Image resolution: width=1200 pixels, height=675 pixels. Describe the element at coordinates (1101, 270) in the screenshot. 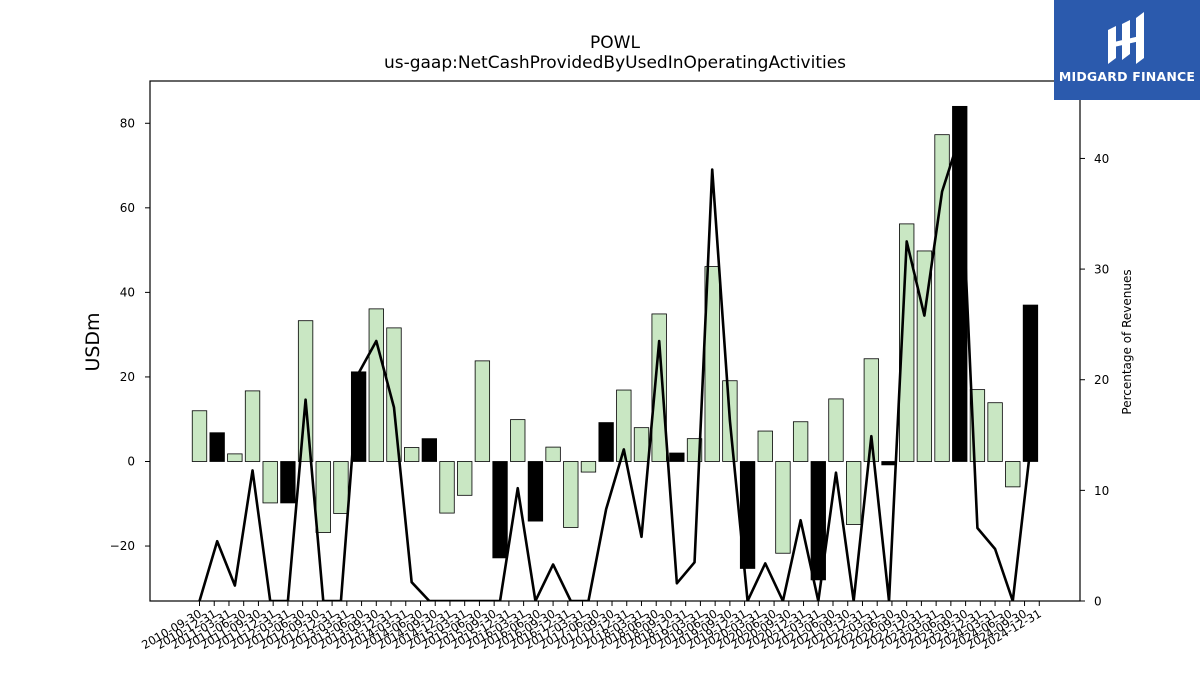

I see `y-right-tick-label: 30` at that location.